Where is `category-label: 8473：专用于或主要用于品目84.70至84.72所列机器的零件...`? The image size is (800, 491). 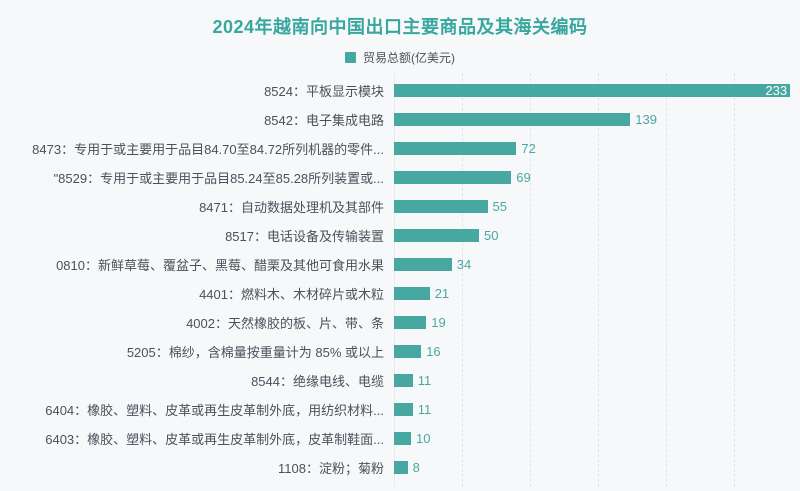 category-label: 8473：专用于或主要用于品目84.70至84.72所列机器的零件... is located at coordinates (208, 149).